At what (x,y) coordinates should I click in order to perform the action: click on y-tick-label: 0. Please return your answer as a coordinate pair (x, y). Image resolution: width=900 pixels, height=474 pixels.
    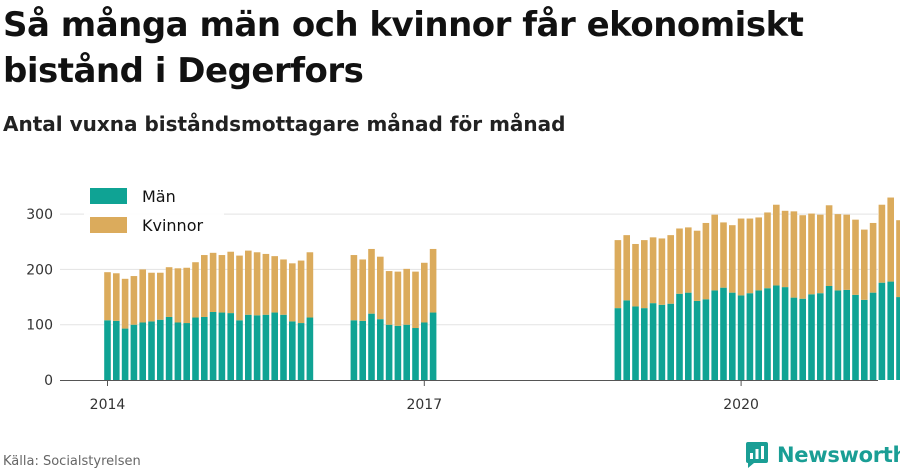
    Looking at the image, I should click on (48, 381).